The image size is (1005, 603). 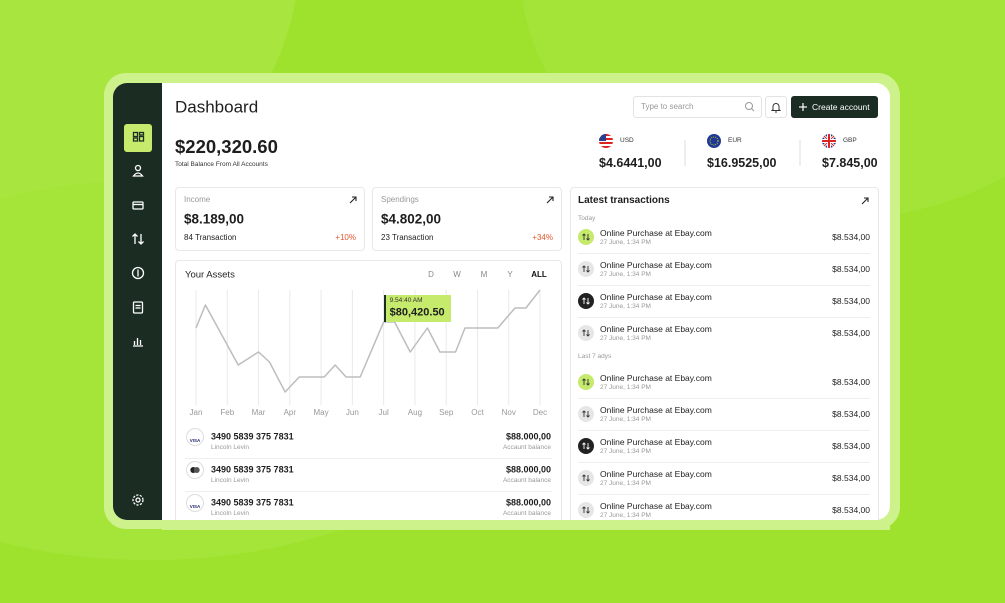 I want to click on currency-code: EUR, so click(x=735, y=140).